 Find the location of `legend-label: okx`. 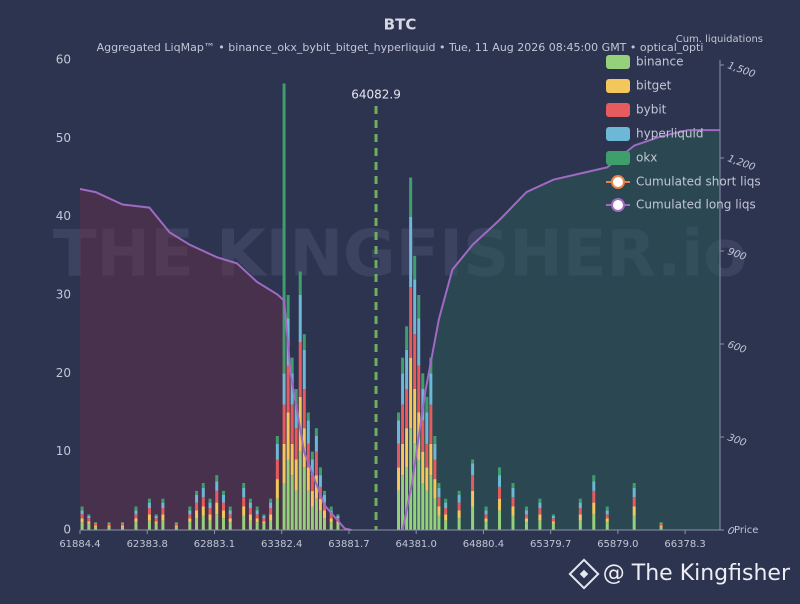

legend-label: okx is located at coordinates (646, 158).